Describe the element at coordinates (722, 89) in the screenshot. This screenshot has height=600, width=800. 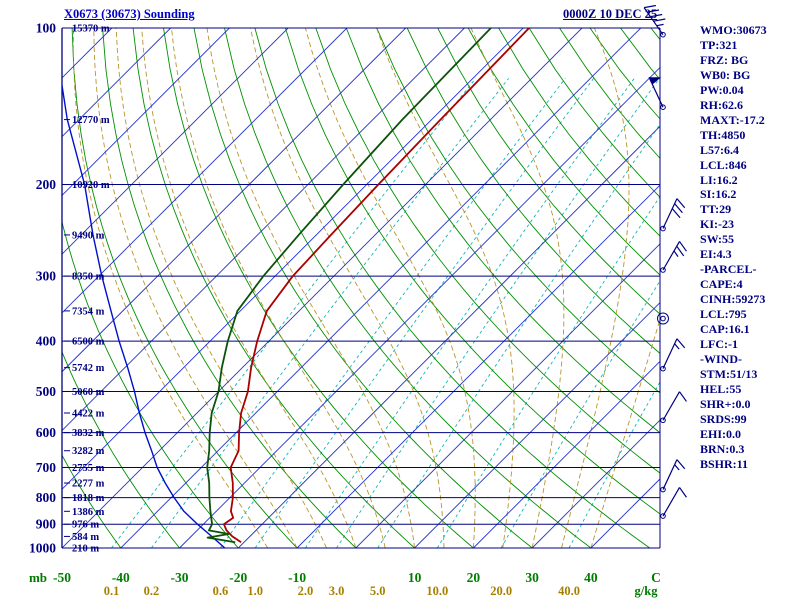
I see `stat-line: PW:0.04` at that location.